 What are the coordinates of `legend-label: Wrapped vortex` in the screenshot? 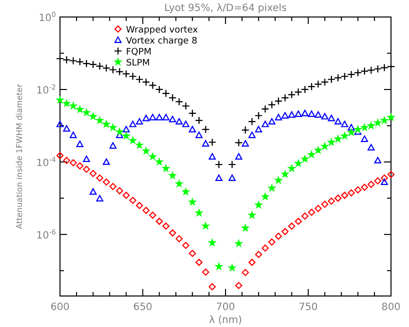 It's located at (162, 31).